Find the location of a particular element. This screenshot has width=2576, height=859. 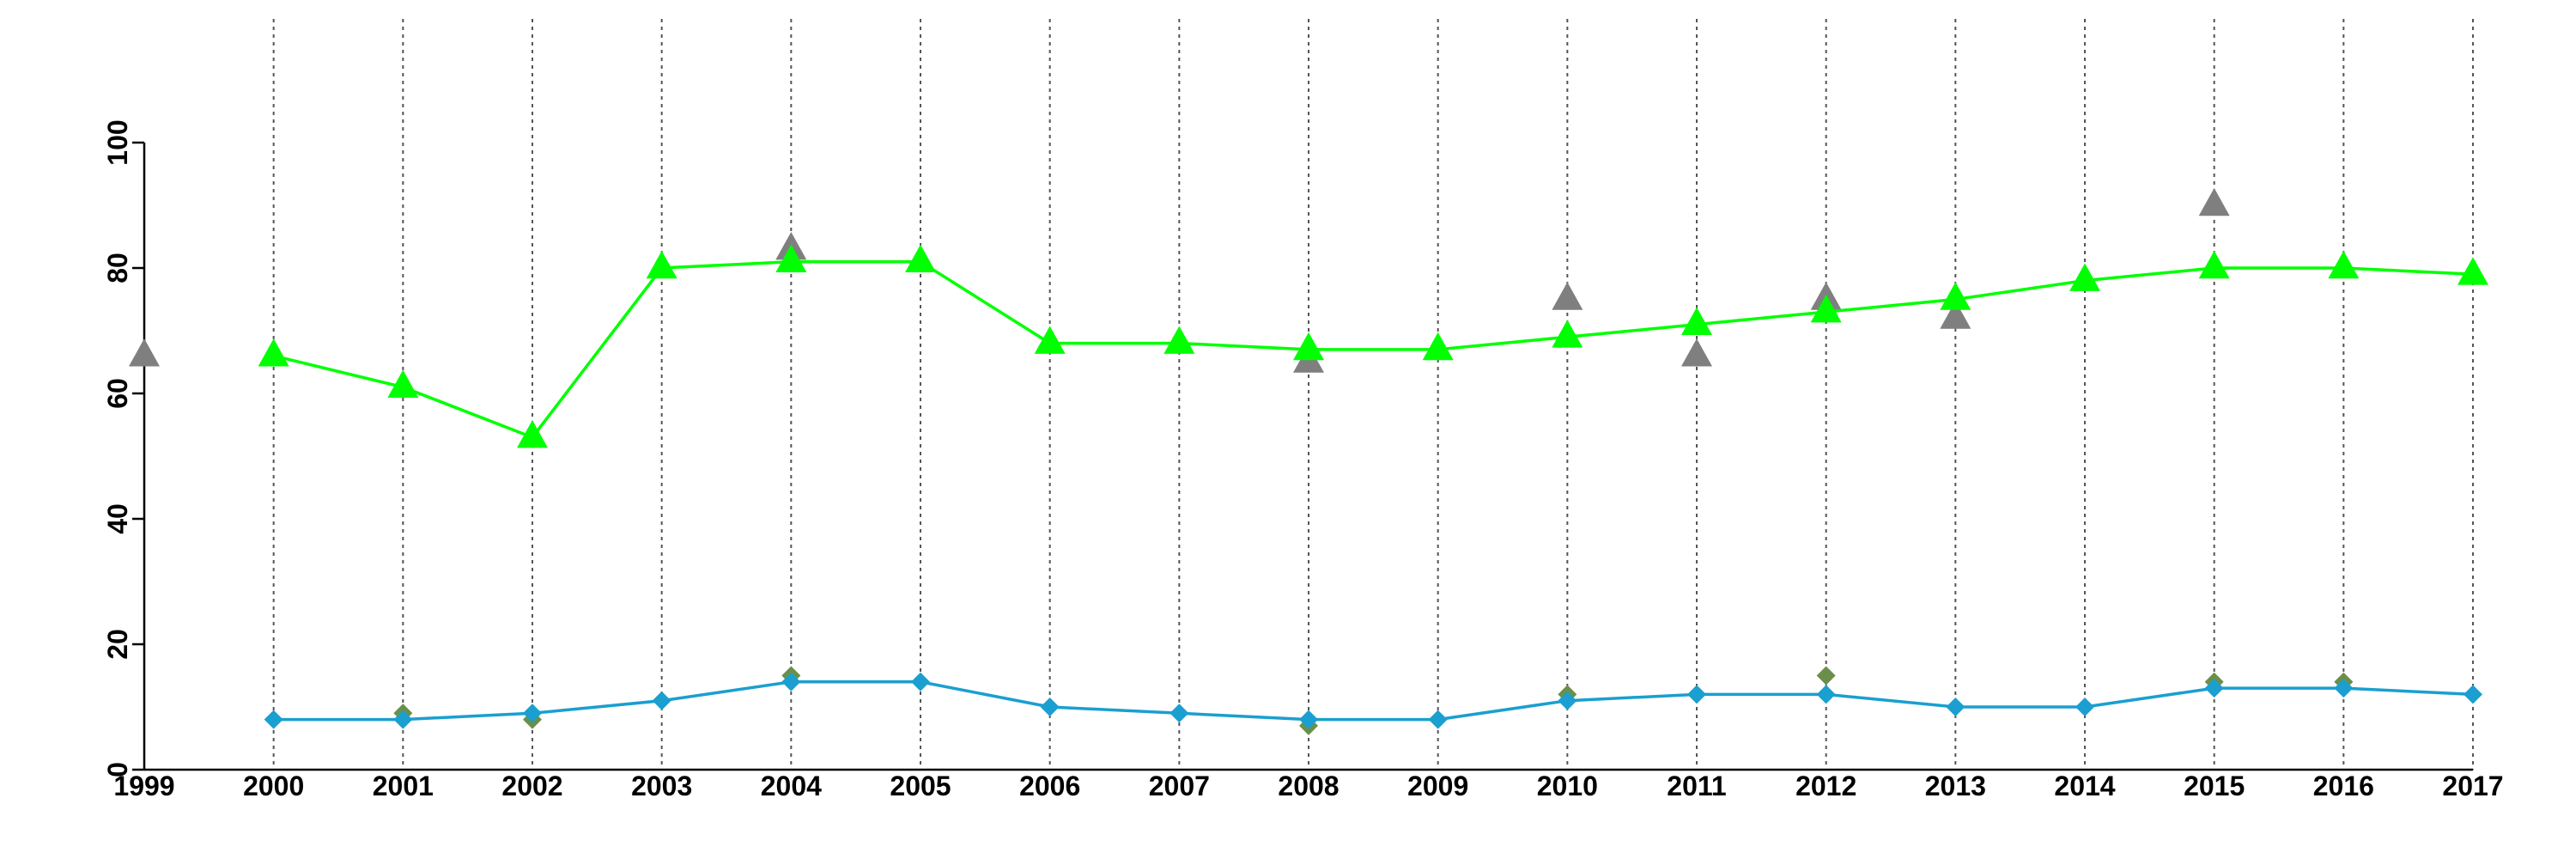

green-line-point-2000 is located at coordinates (273, 352).